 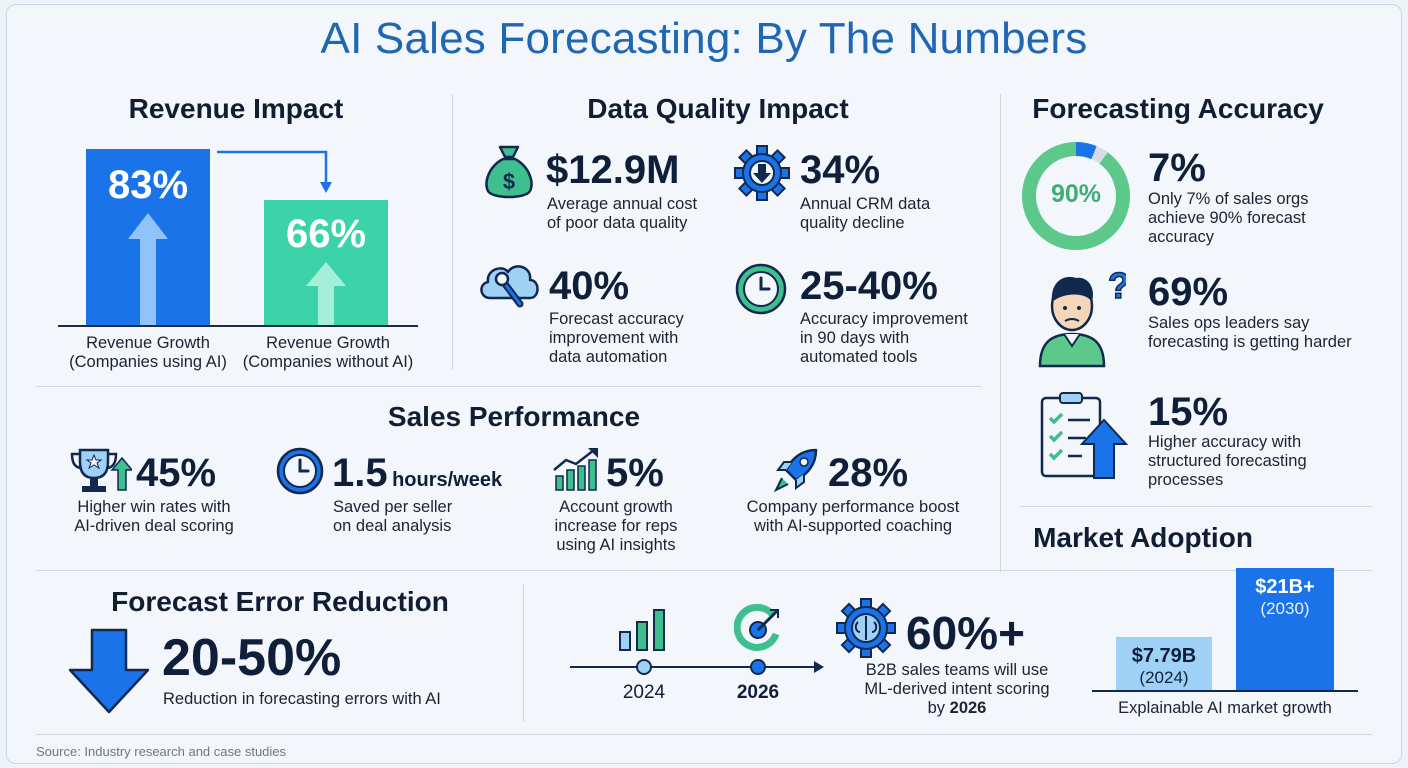 I want to click on timeline-year-start: 2024, so click(x=644, y=692).